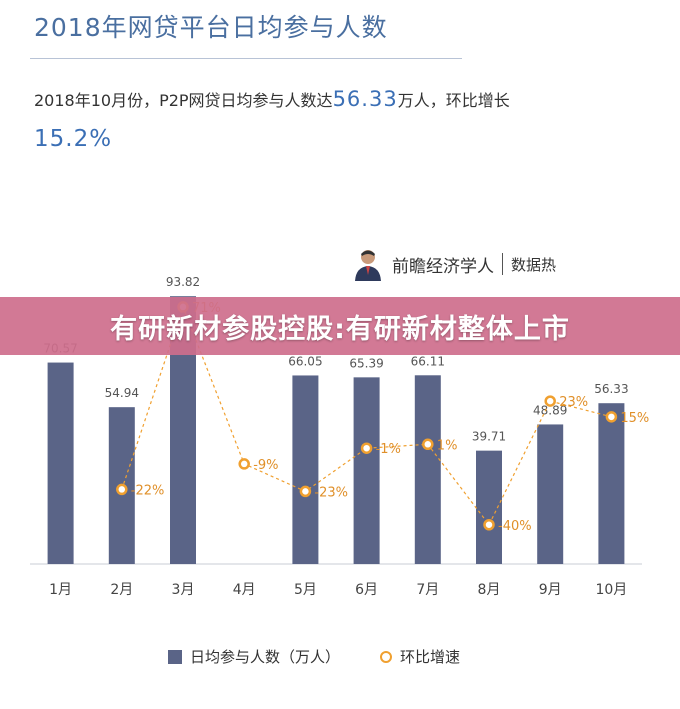 The image size is (680, 709). What do you see at coordinates (365, 99) in the screenshot?
I see `summary-value: 56.33` at bounding box center [365, 99].